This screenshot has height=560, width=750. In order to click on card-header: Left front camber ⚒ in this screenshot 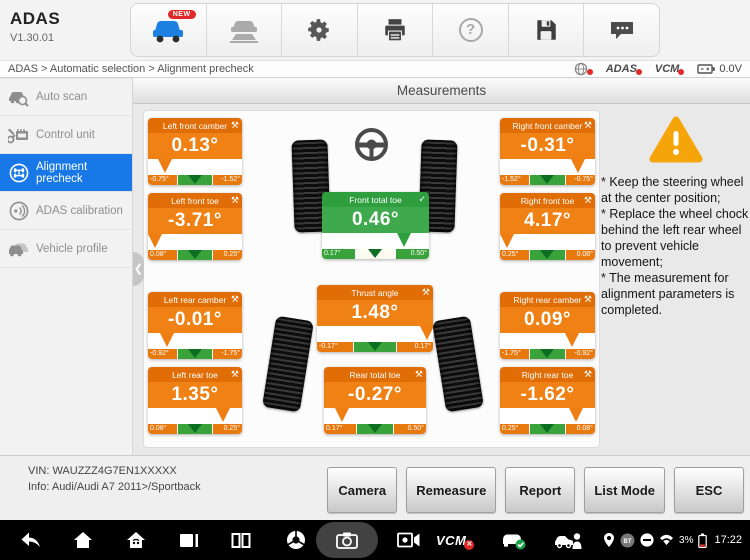, I will do `click(195, 125)`.